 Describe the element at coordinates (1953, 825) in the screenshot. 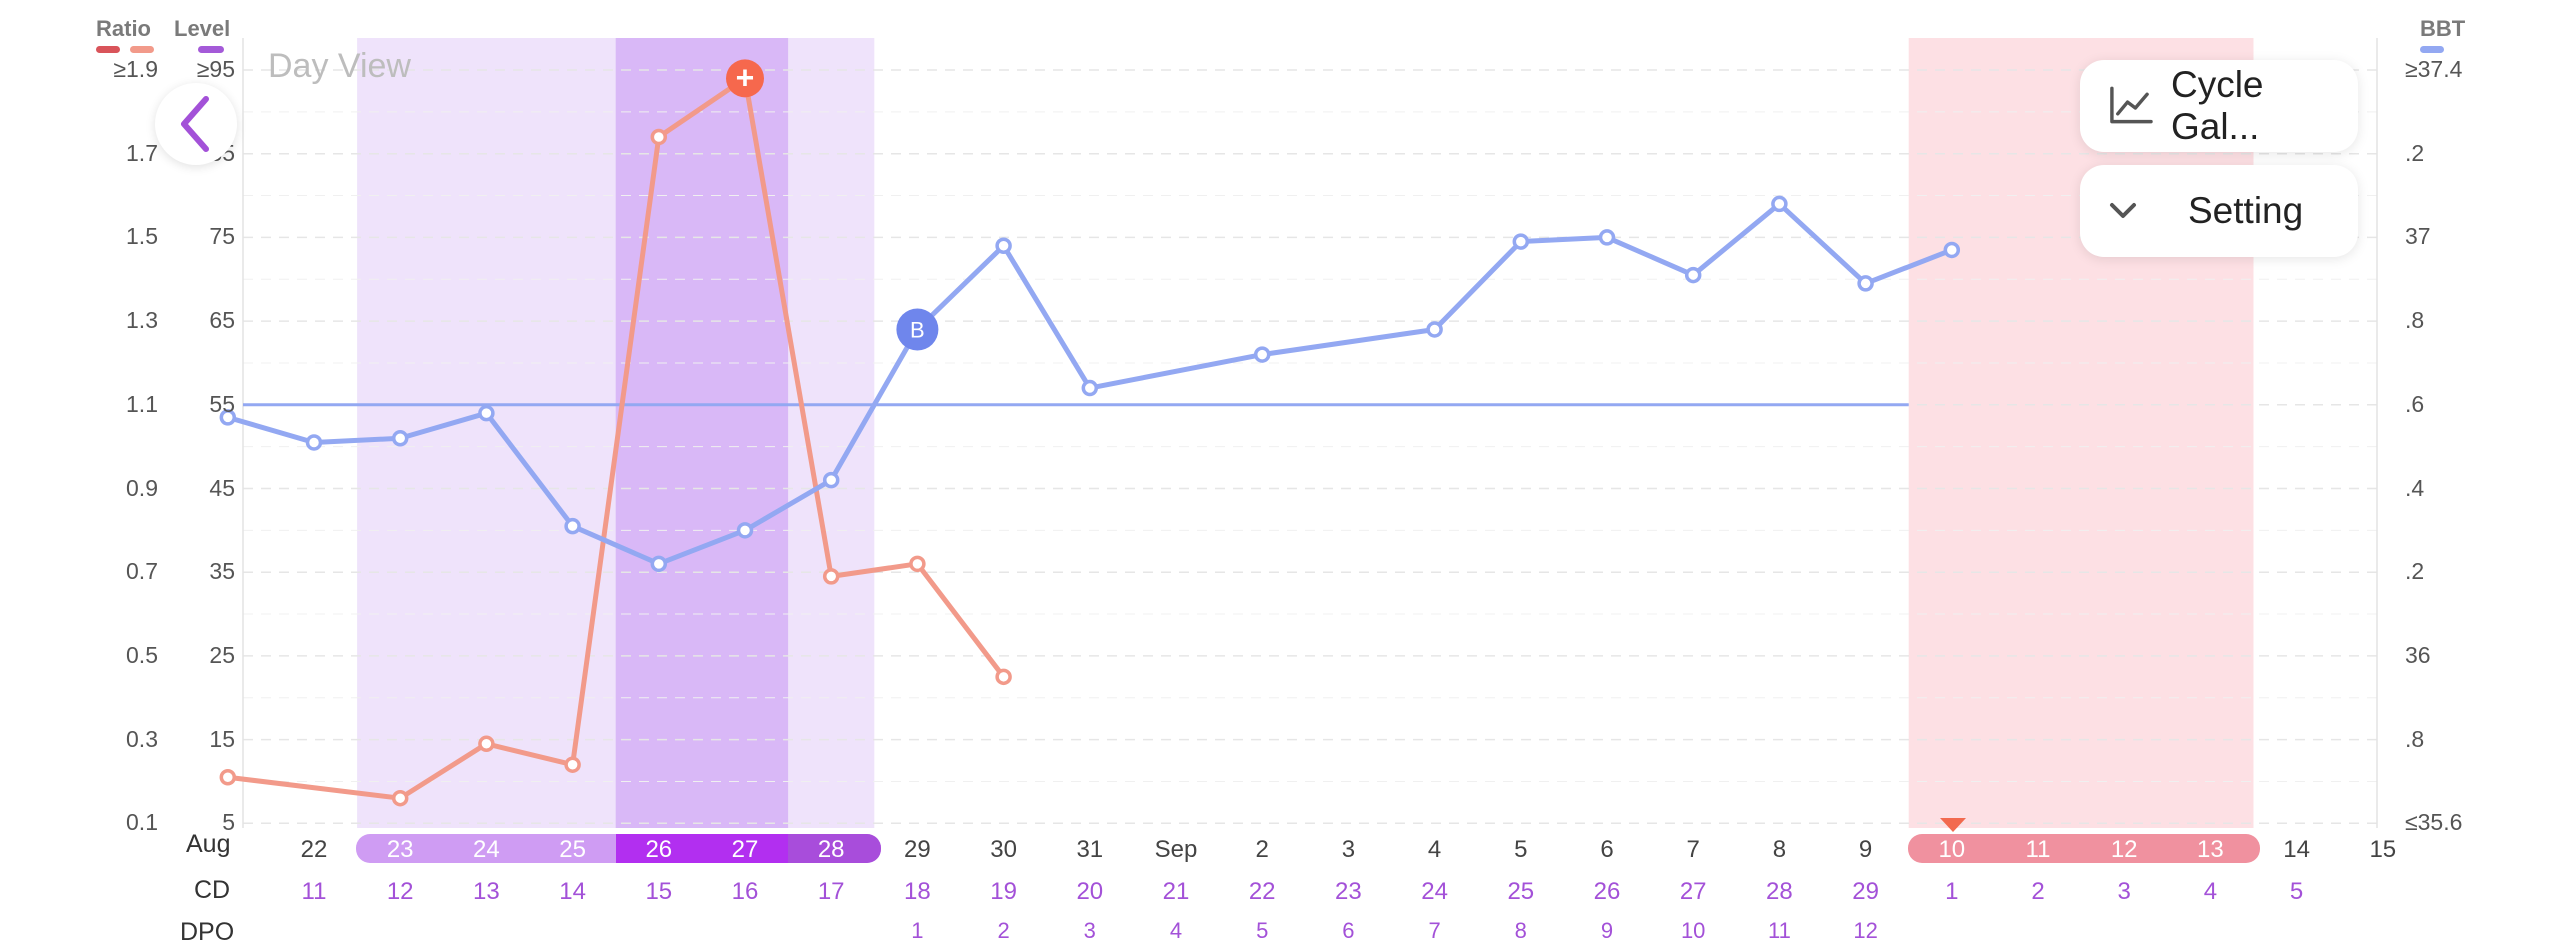

I see `period-marker-icon` at that location.